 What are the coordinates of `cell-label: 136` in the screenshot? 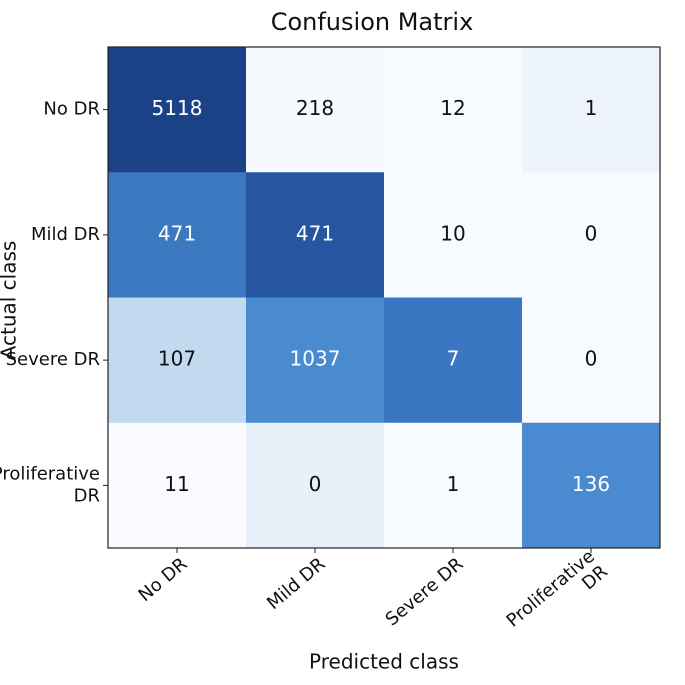 It's located at (591, 484).